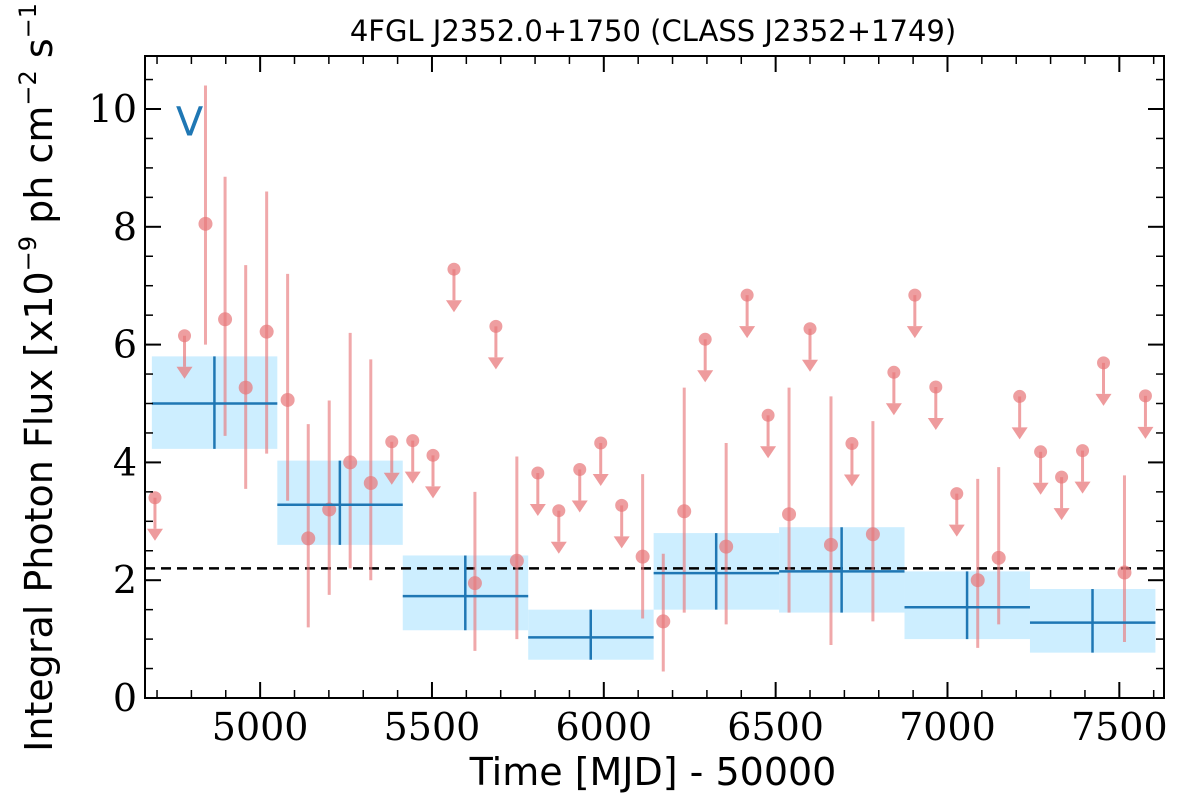 Image resolution: width=1200 pixels, height=800 pixels. What do you see at coordinates (125, 462) in the screenshot?
I see `y-tick-label-2: 4` at bounding box center [125, 462].